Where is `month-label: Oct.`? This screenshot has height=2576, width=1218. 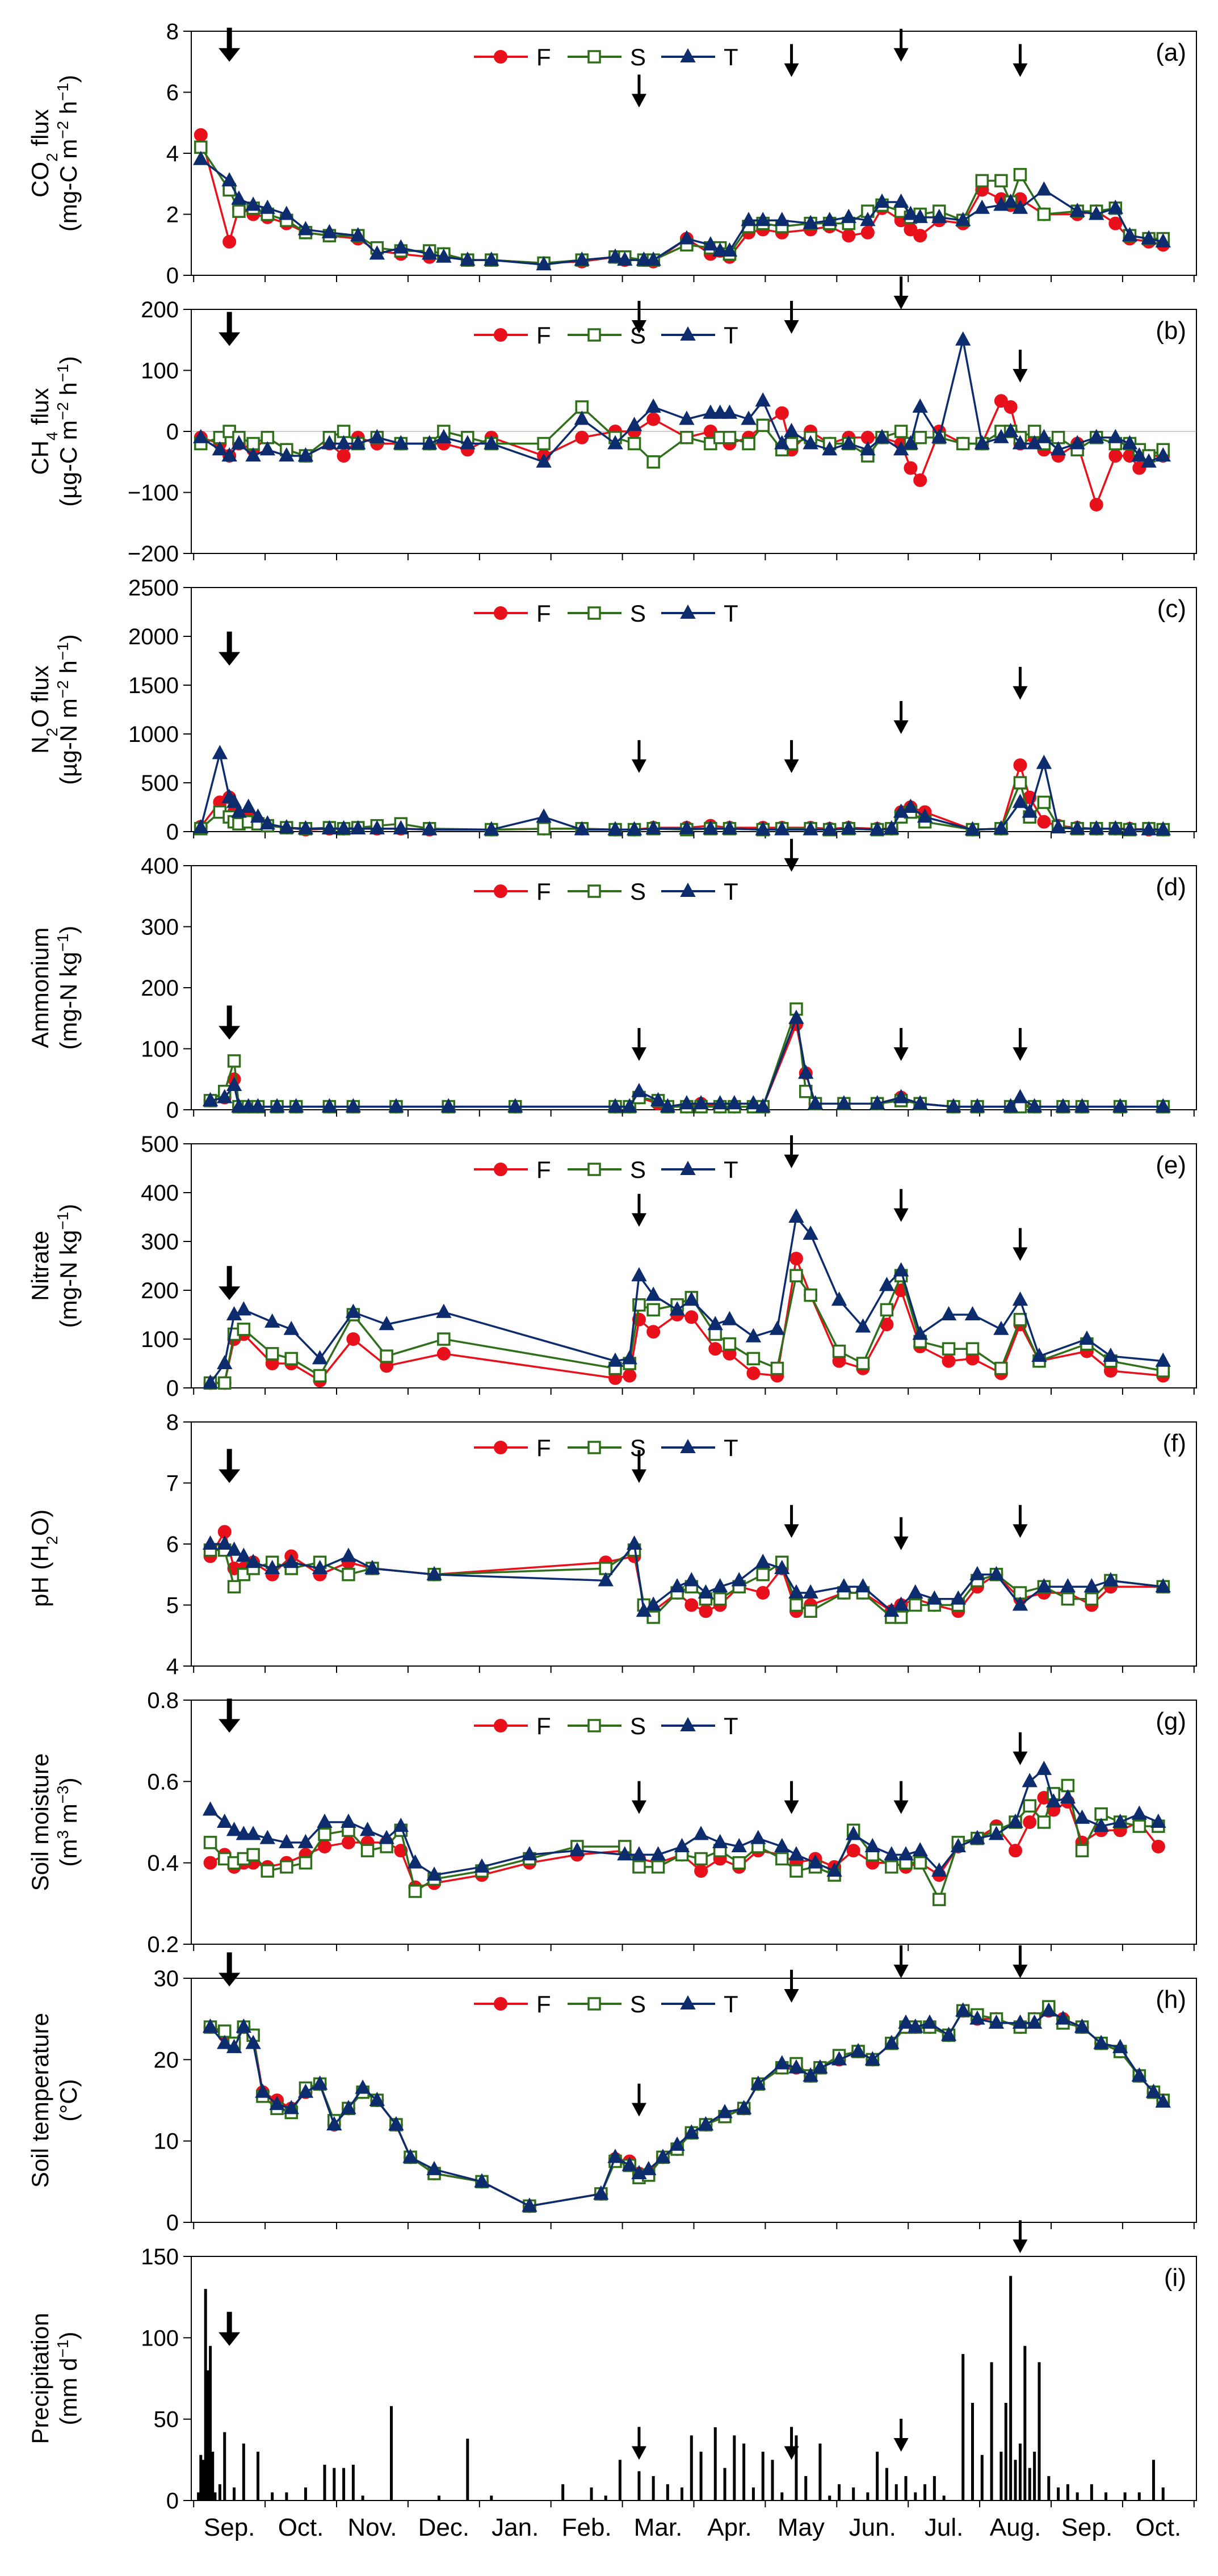
month-label: Oct. is located at coordinates (301, 2528).